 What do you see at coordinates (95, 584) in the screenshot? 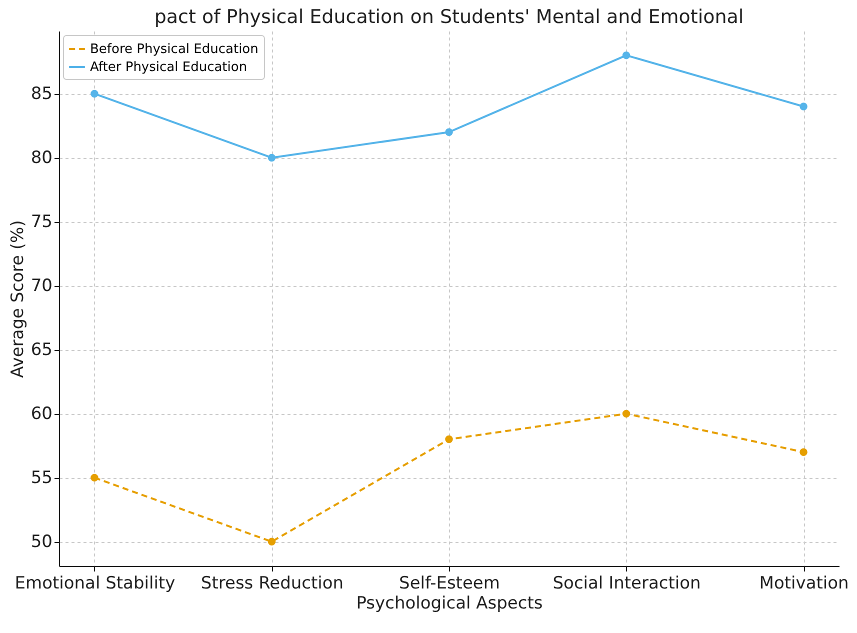
I see `x-tick-label: Emotional Stability` at bounding box center [95, 584].